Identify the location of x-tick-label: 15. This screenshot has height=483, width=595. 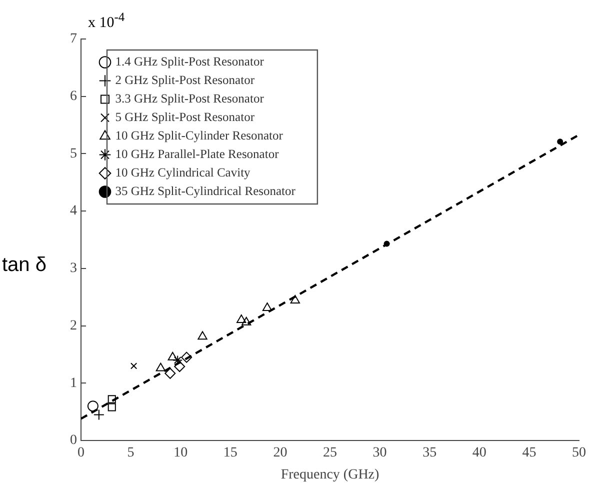
(230, 453).